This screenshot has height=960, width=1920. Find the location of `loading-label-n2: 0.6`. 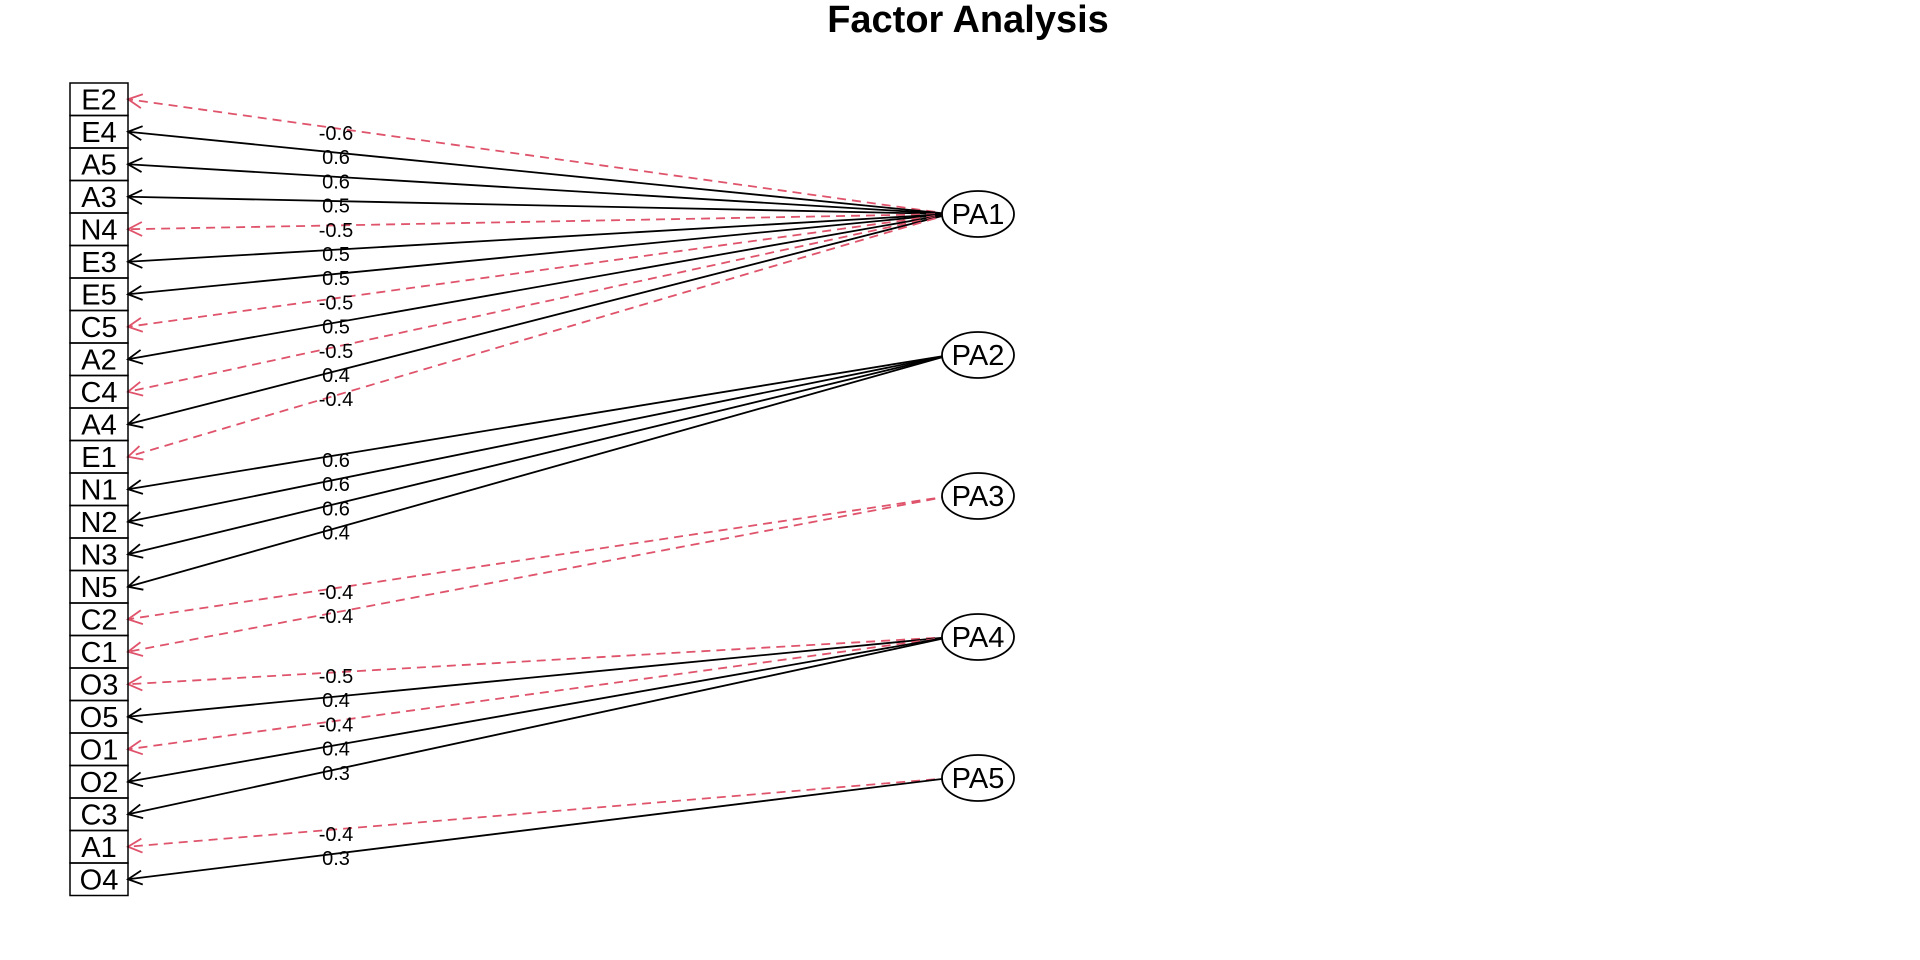

loading-label-n2: 0.6 is located at coordinates (336, 485).